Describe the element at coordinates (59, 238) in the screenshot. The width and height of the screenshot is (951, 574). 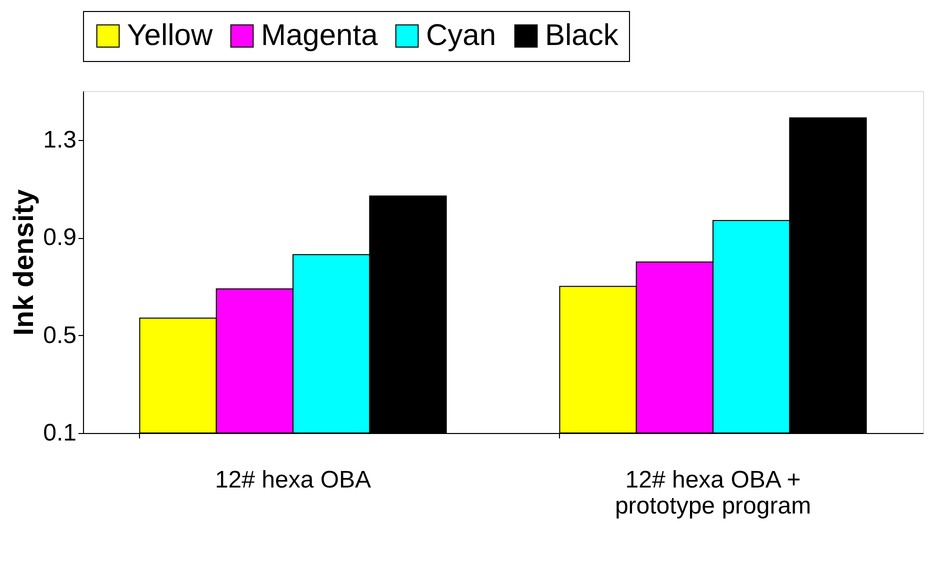
I see `y-tick-label: 0.9` at that location.